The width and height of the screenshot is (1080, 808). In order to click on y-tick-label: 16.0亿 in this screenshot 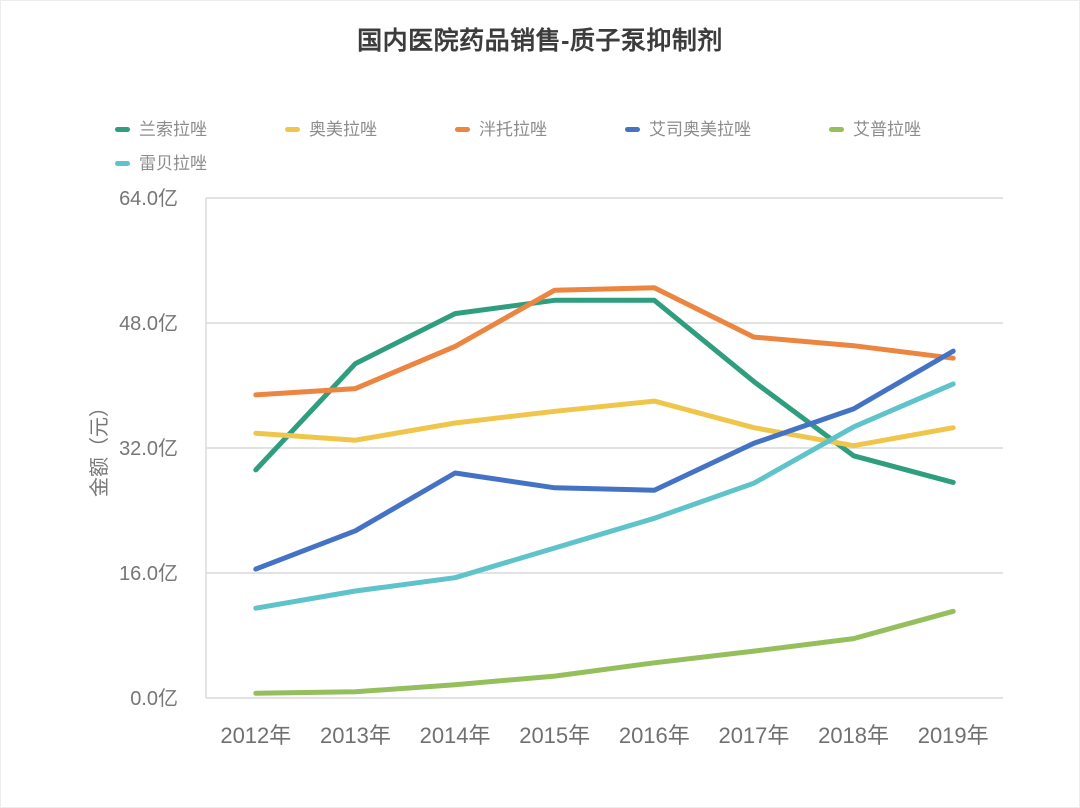, I will do `click(148, 573)`.